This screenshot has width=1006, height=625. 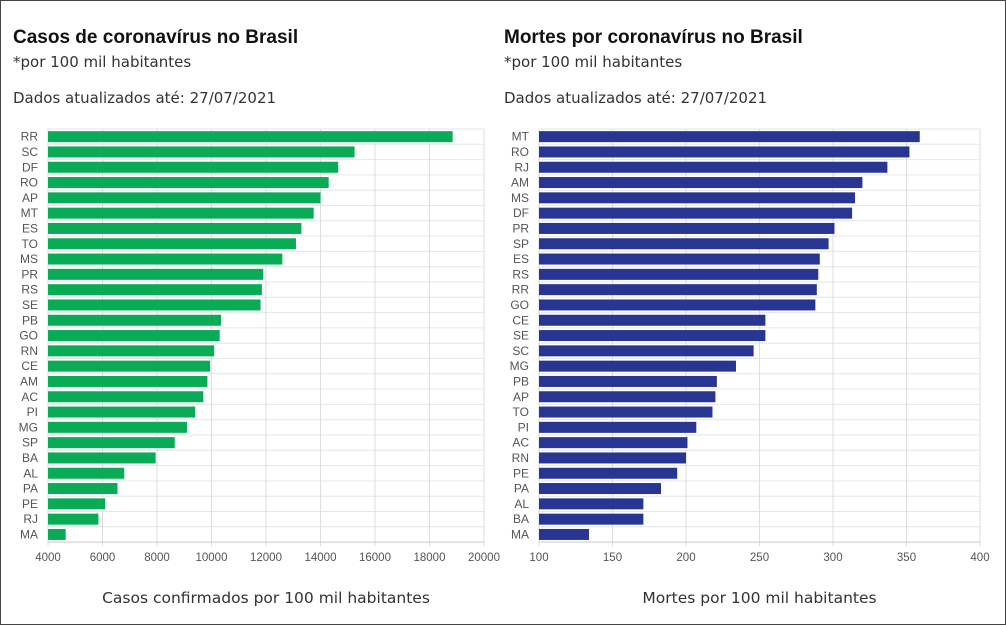 What do you see at coordinates (521, 412) in the screenshot?
I see `deaths-category-label: TO` at bounding box center [521, 412].